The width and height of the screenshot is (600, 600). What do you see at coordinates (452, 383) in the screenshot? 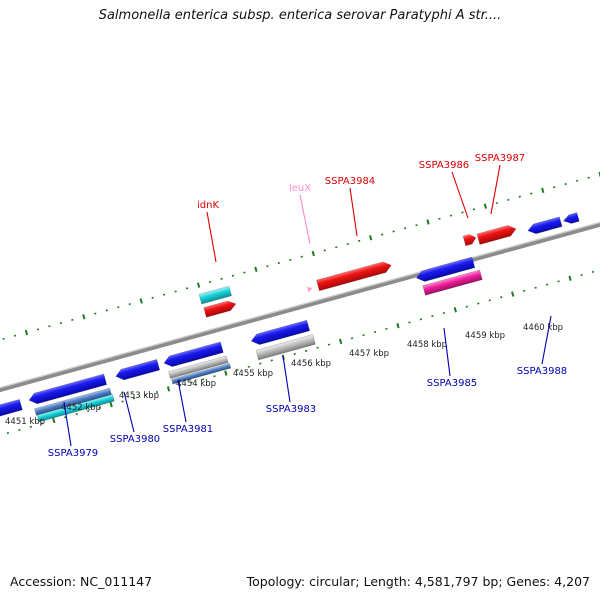
I see `gene-label: SSPA3985` at bounding box center [452, 383].